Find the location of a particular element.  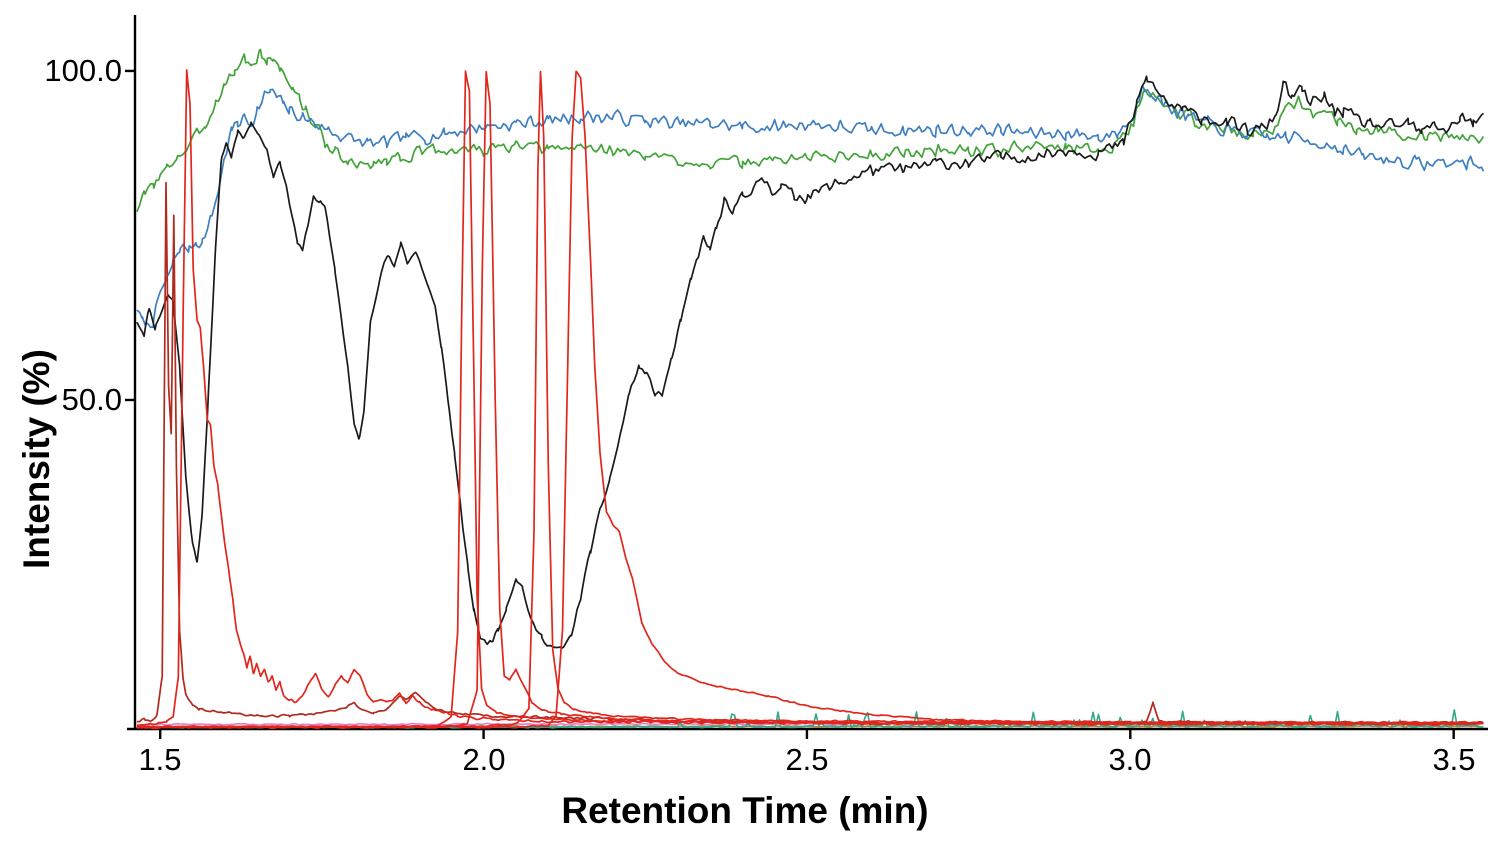

x-tick-label-3.5: 3.5 is located at coordinates (1454, 759).